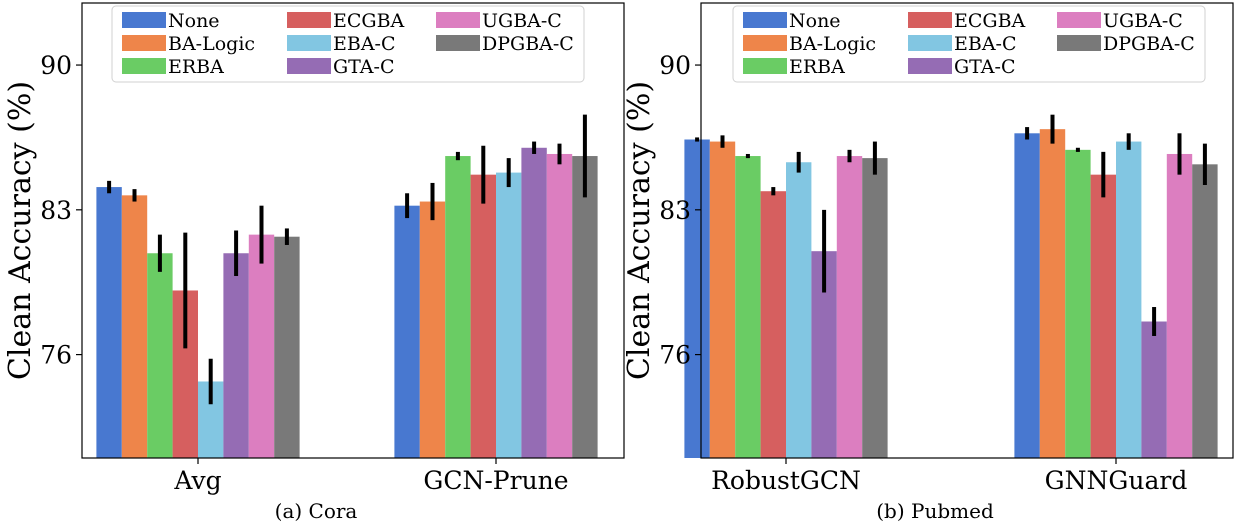 The height and width of the screenshot is (527, 1239). I want to click on bar-dpgba-c-robustgcn, so click(875, 308).